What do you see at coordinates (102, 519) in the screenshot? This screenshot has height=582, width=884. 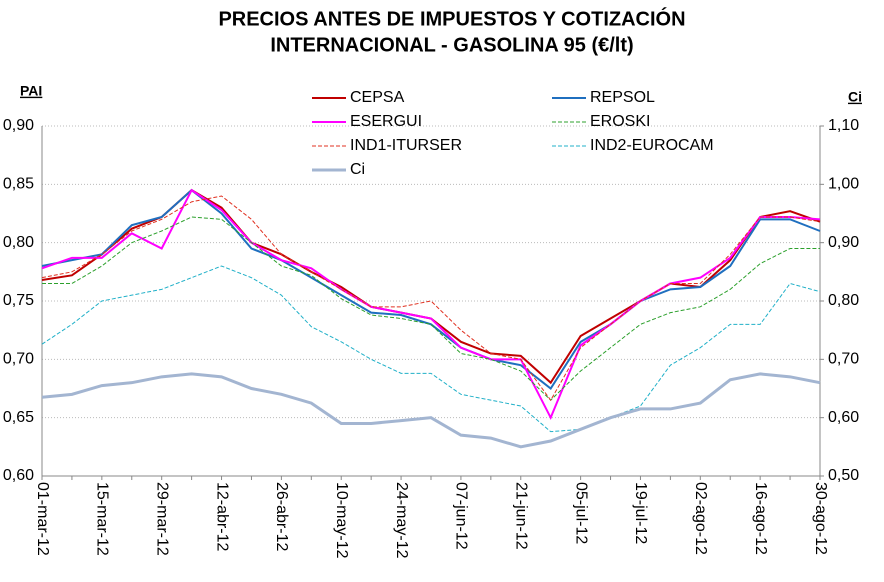 I see `x-tick-label: 15-mar-12` at bounding box center [102, 519].